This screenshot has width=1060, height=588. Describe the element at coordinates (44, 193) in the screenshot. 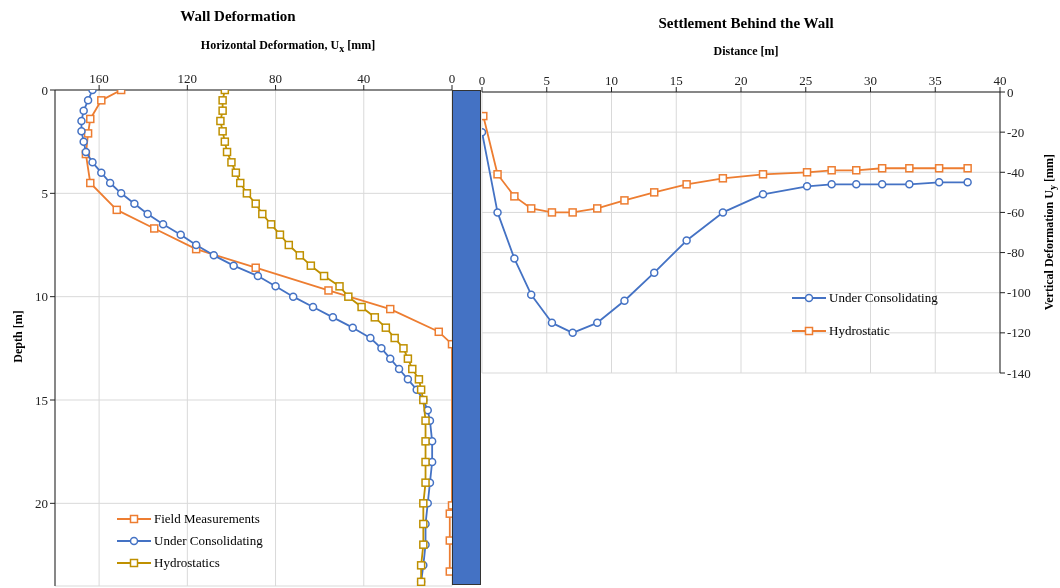

I see `y-tick-label: 5` at that location.